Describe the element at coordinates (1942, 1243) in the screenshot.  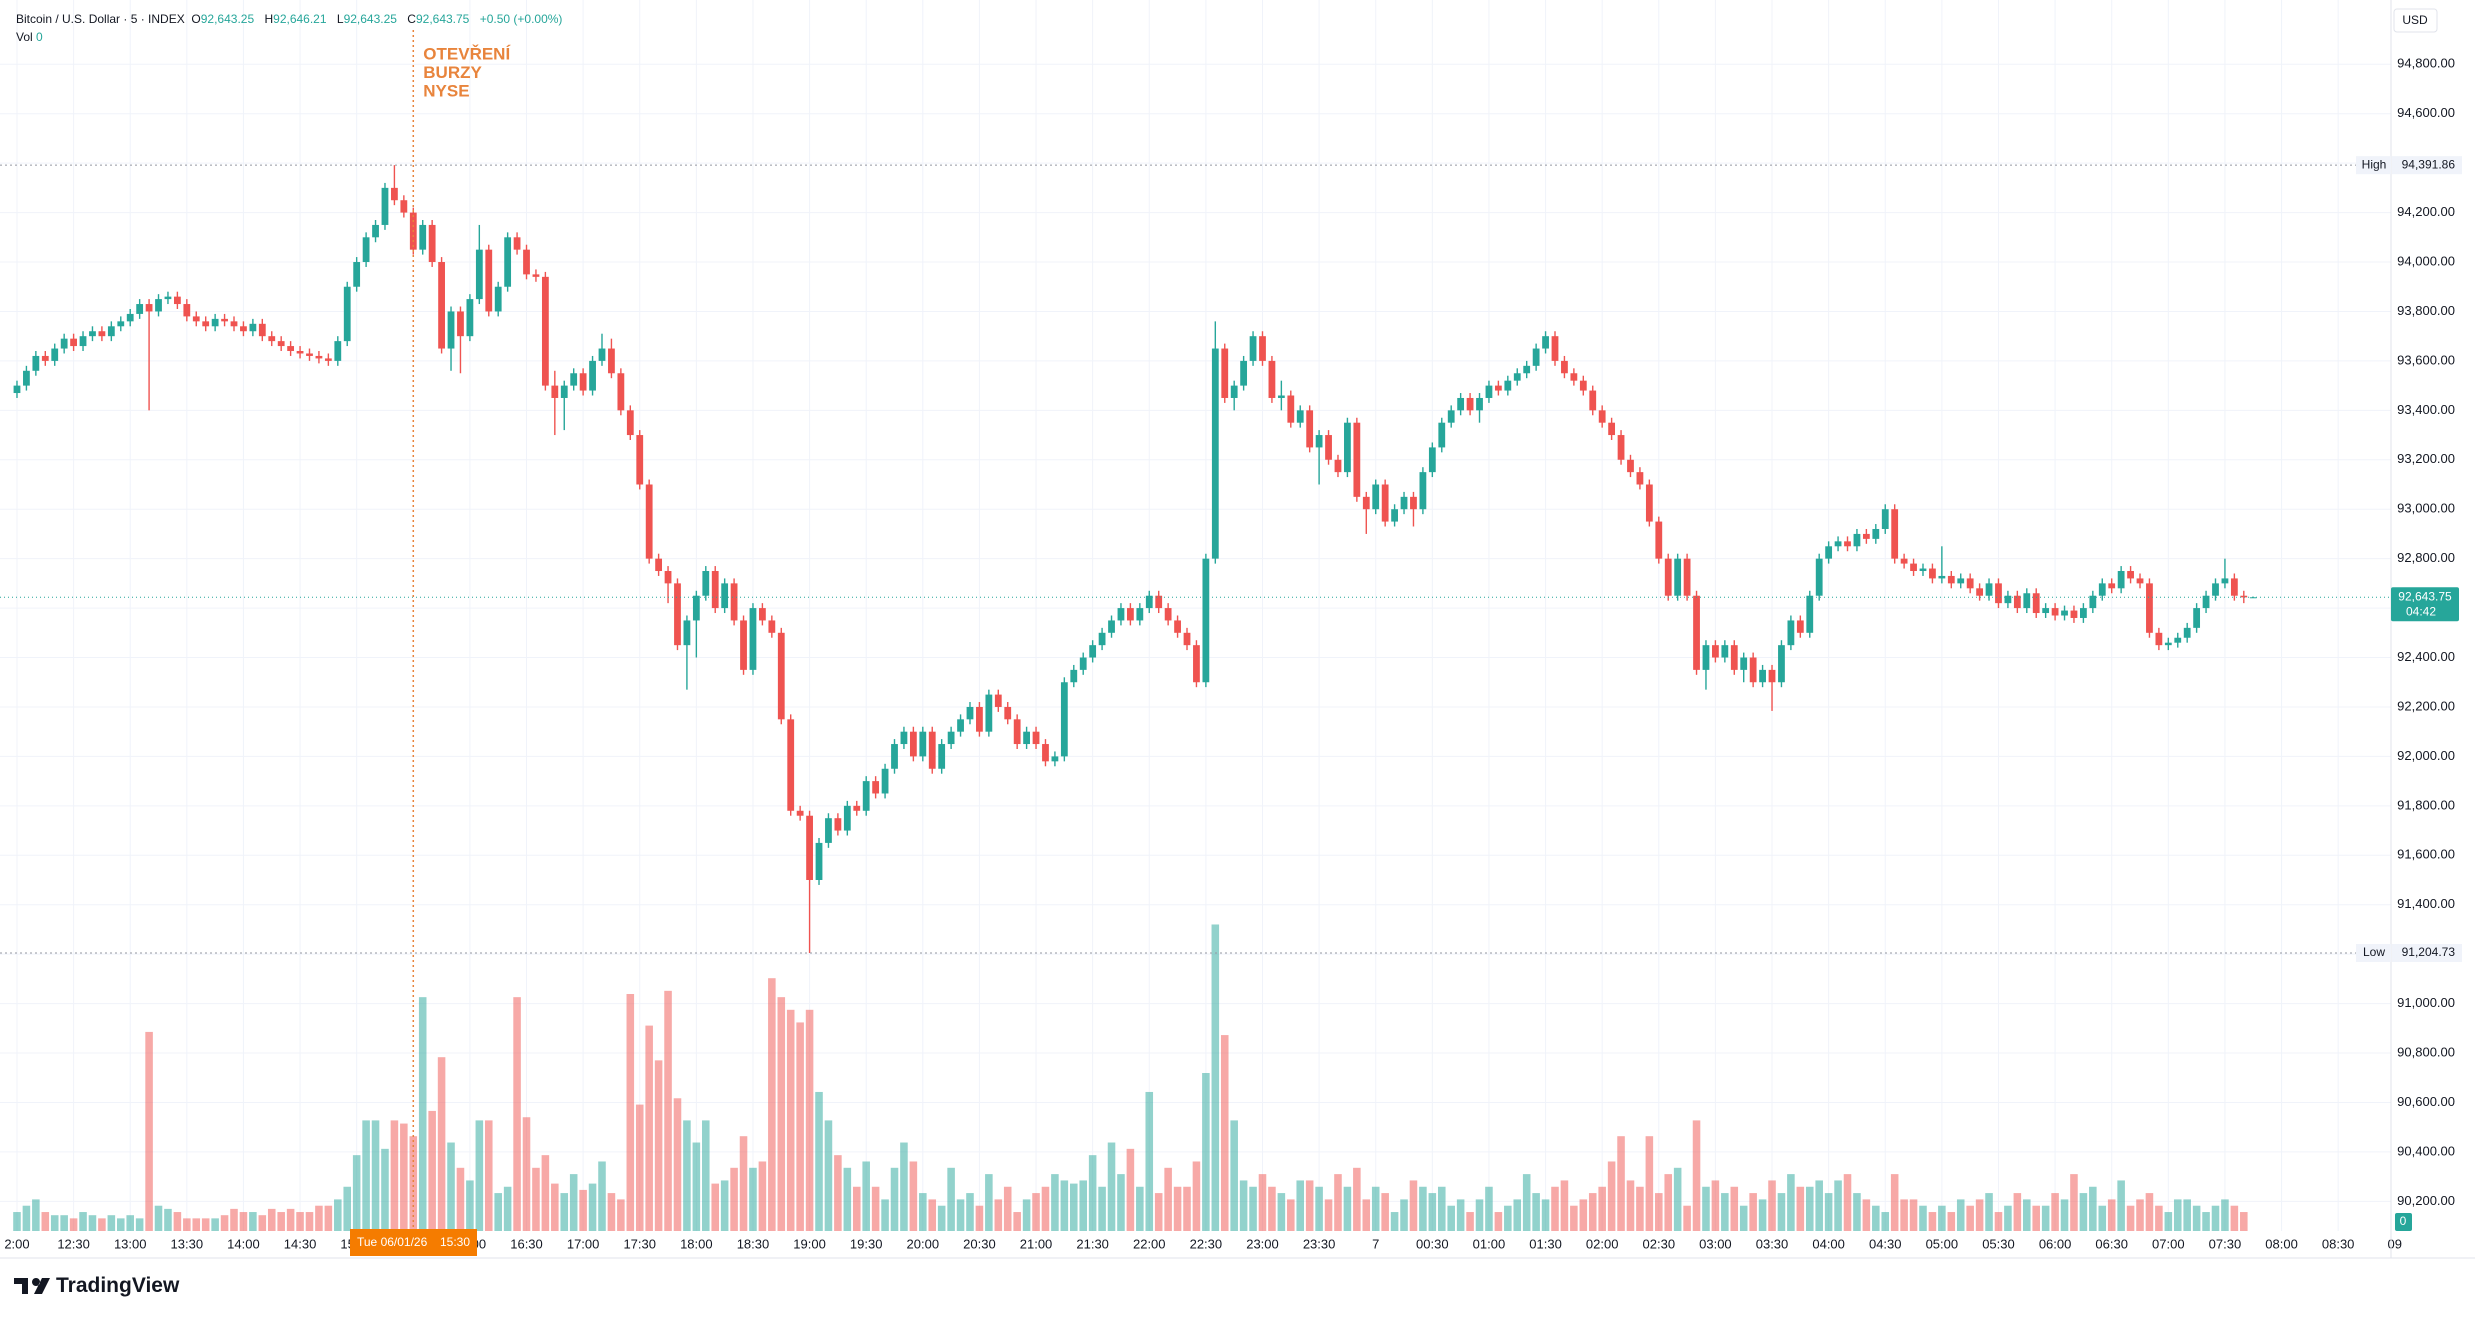
I see `x-tick-label: 05:00` at that location.